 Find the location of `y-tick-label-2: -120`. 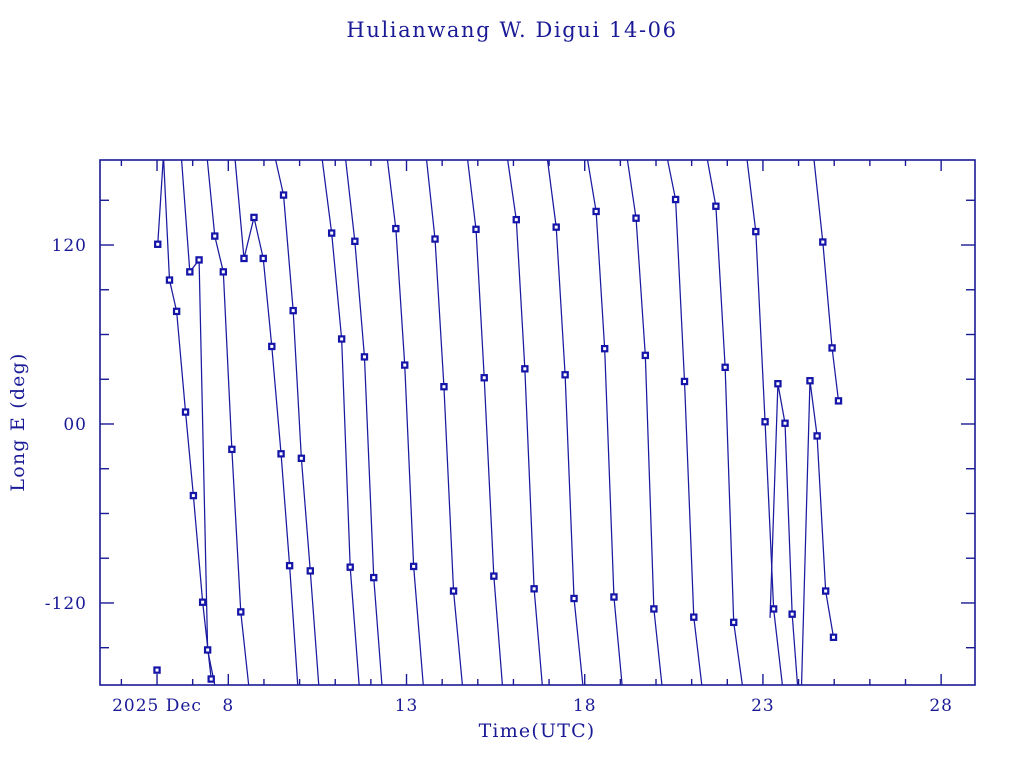

y-tick-label-2: -120 is located at coordinates (66, 604).